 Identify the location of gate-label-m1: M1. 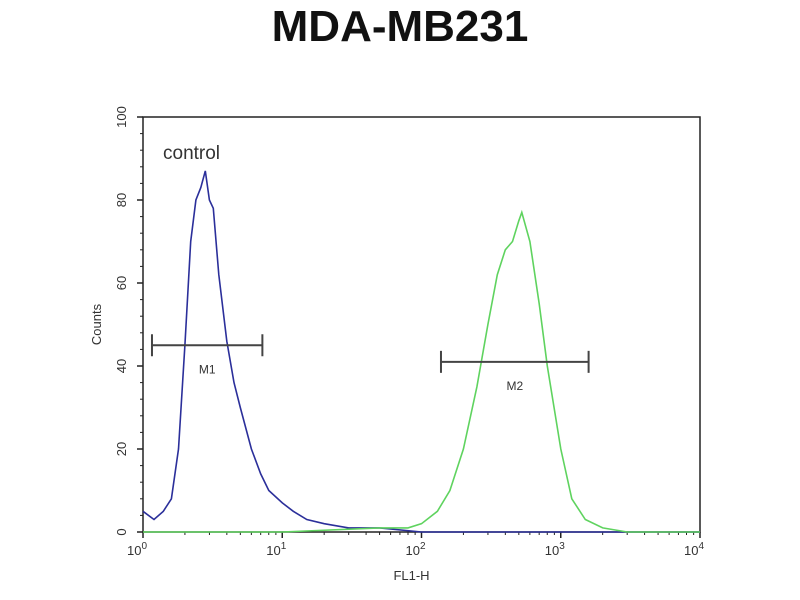
(207, 369).